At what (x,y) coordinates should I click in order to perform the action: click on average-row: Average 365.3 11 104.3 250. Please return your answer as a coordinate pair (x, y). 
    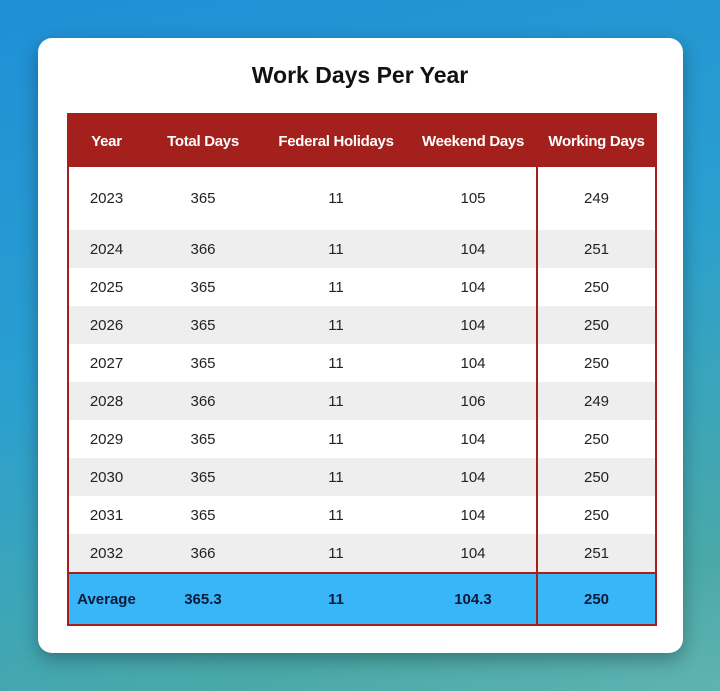
    Looking at the image, I should click on (362, 598).